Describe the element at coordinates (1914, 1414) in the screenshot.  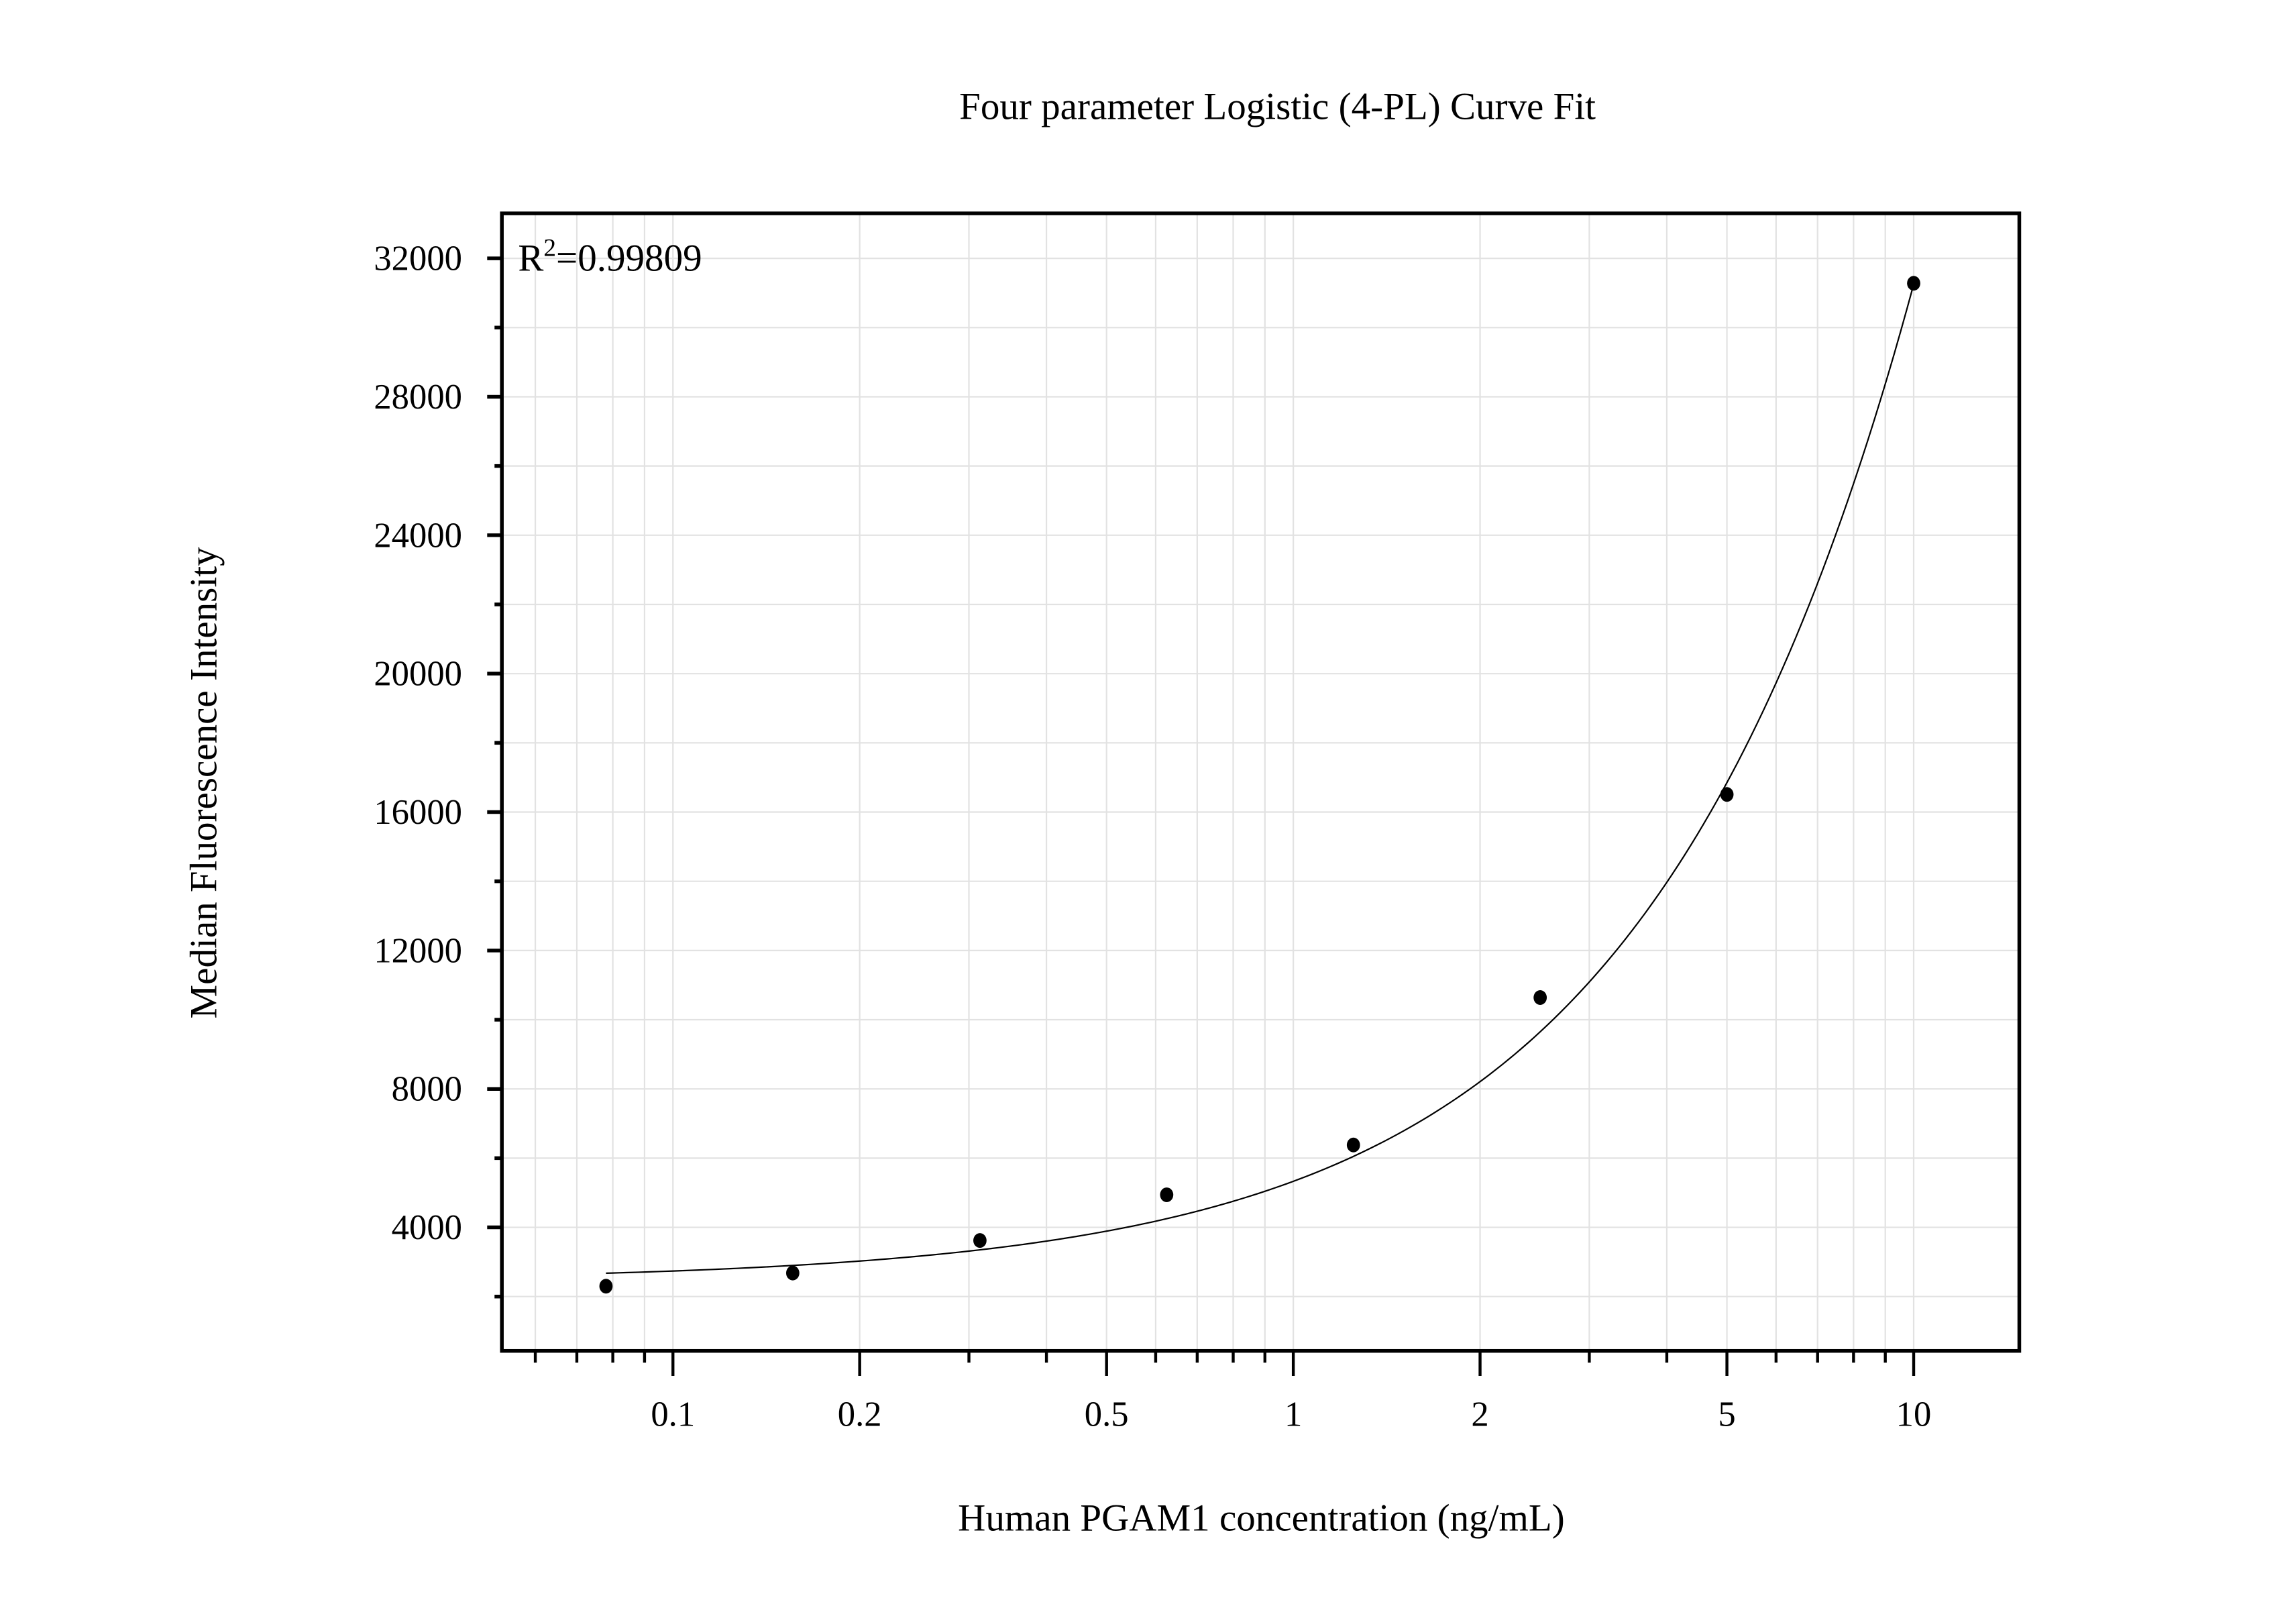
I see `x-tick-label: 10` at that location.